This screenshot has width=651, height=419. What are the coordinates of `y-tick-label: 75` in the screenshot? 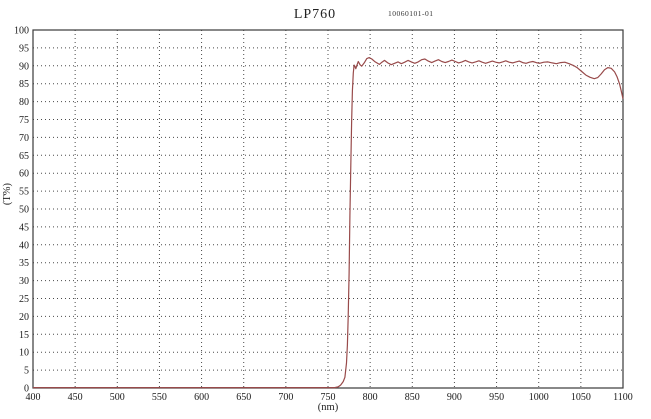 It's located at (24, 120).